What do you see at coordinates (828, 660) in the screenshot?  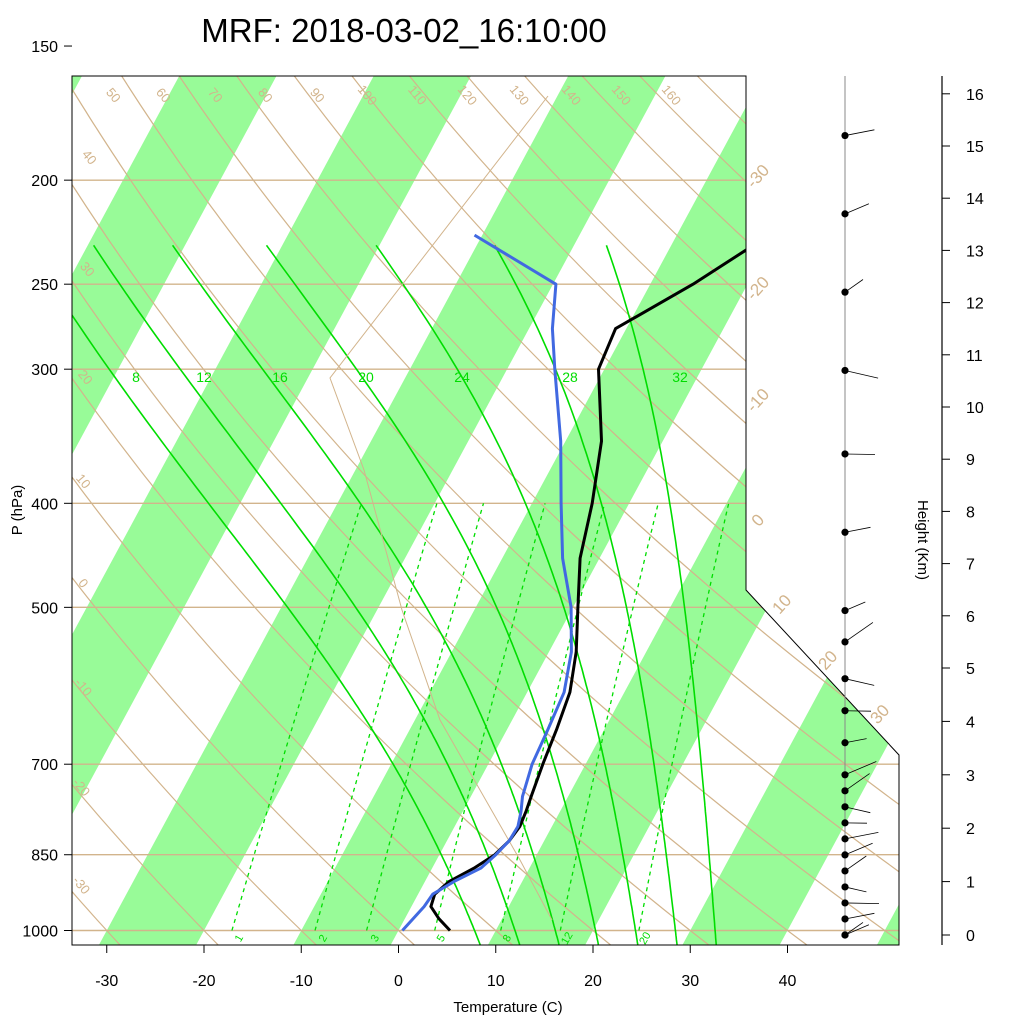 I see `skewed-isotherm-label: 20` at bounding box center [828, 660].